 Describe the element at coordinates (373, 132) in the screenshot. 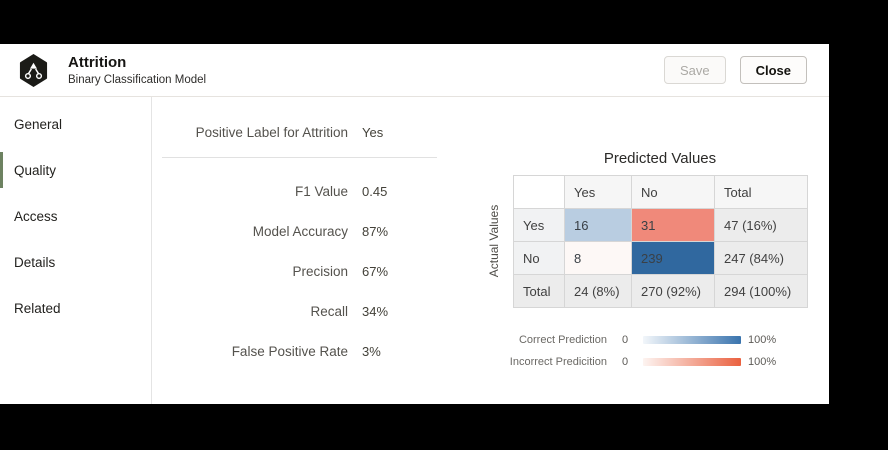

I see `positive-label-value: Yes` at that location.